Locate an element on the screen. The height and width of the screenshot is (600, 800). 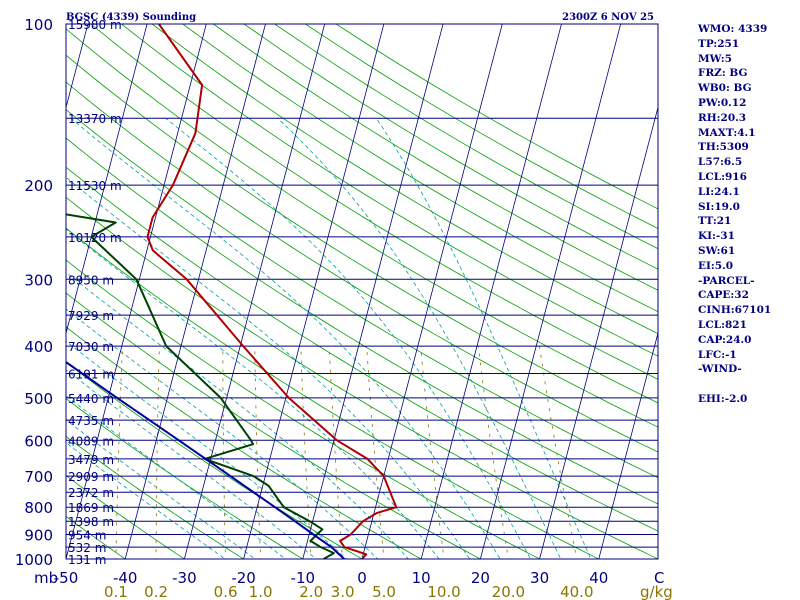
sounding-index-item: LCL:821 is located at coordinates (722, 324).